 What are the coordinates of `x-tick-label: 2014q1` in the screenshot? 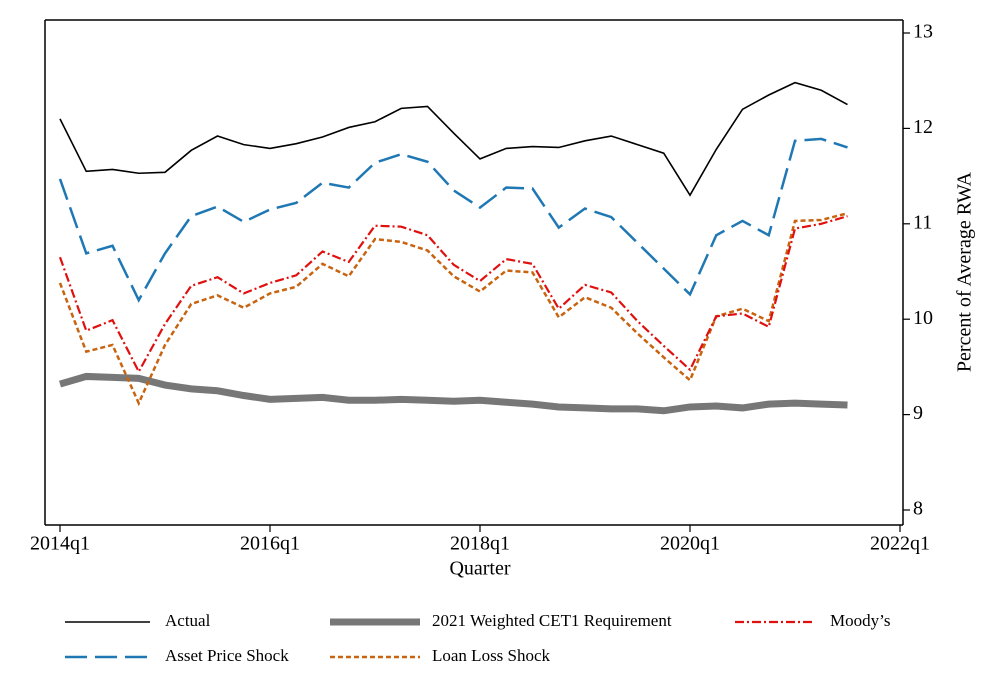 It's located at (60, 544).